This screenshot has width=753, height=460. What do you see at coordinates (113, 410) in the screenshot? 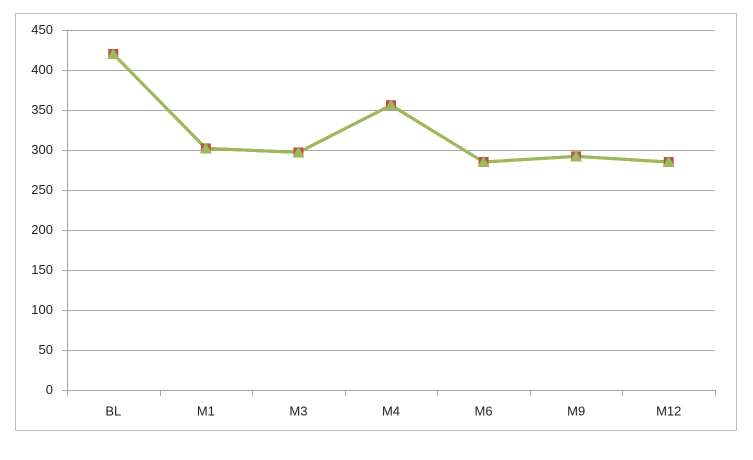
I see `x-tick-label: BL` at bounding box center [113, 410].